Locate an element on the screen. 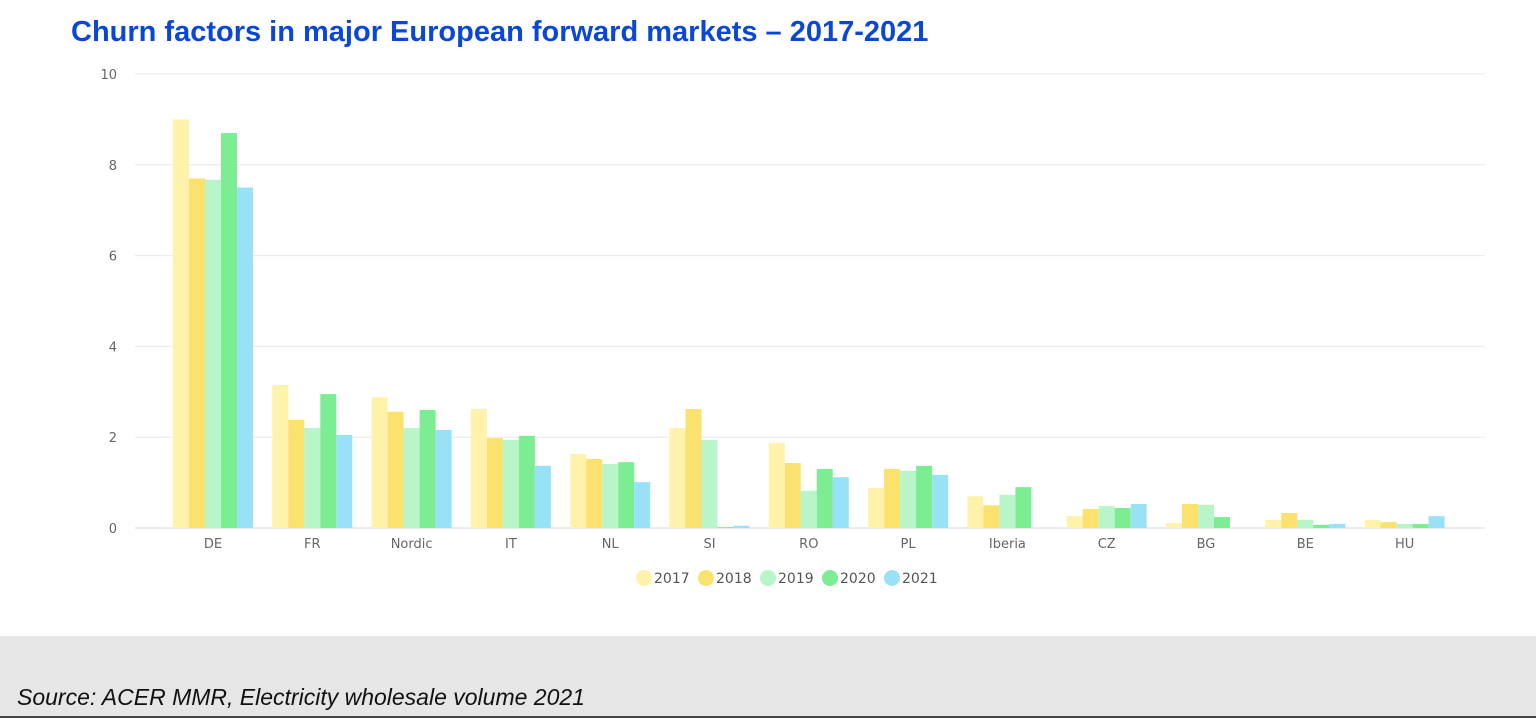  y-tick-label: 10 is located at coordinates (108, 75).